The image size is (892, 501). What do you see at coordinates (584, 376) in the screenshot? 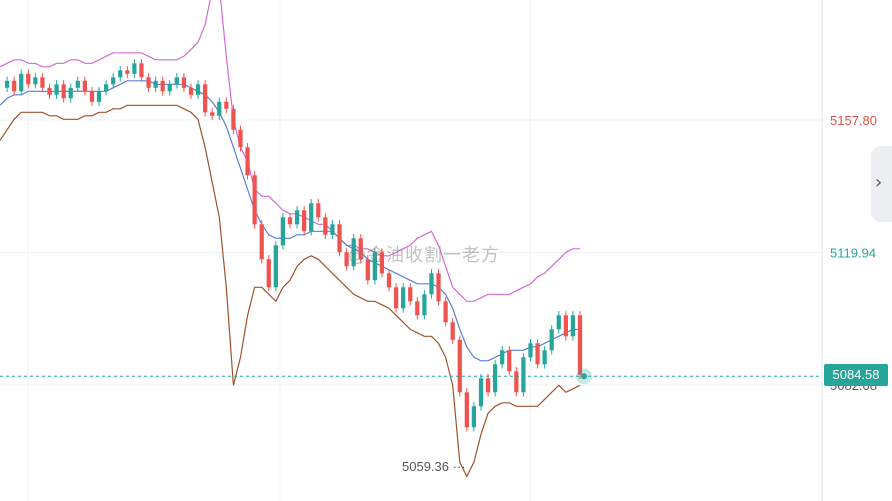
I see `current-price-dot-core` at bounding box center [584, 376].